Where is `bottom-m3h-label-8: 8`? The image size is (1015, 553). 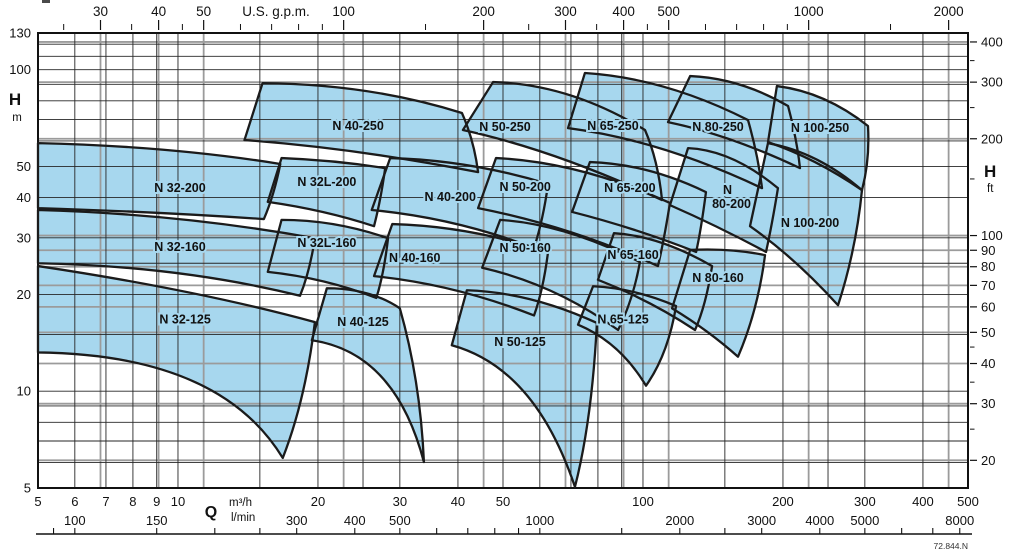
bottom-m3h-label-8: 8 is located at coordinates (132, 501).